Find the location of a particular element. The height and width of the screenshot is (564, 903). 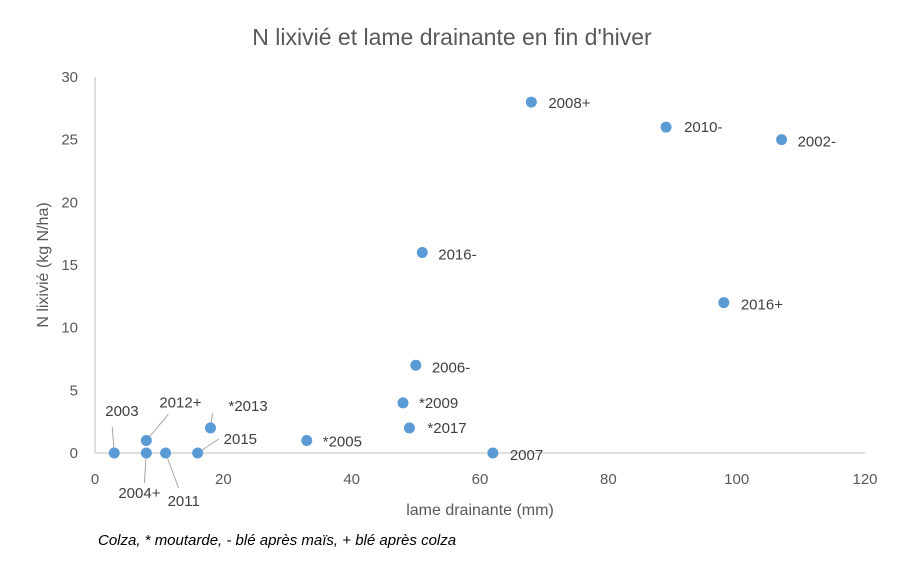

y-axis-label: N lixivié (kg N/ha) is located at coordinates (43, 264).